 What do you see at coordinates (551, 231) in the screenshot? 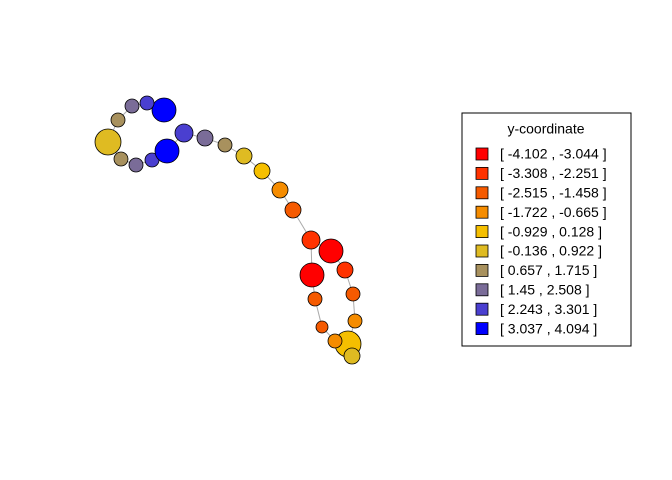
I see `legend-label: [ -0.929 , 0.128 ]` at bounding box center [551, 231].